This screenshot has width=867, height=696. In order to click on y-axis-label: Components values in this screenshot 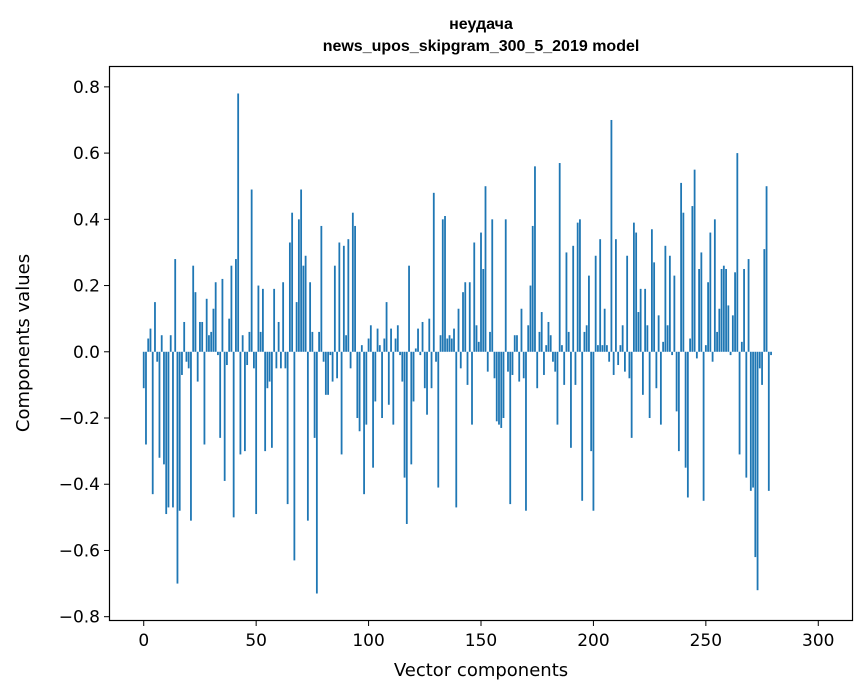, I will do `click(23, 343)`.